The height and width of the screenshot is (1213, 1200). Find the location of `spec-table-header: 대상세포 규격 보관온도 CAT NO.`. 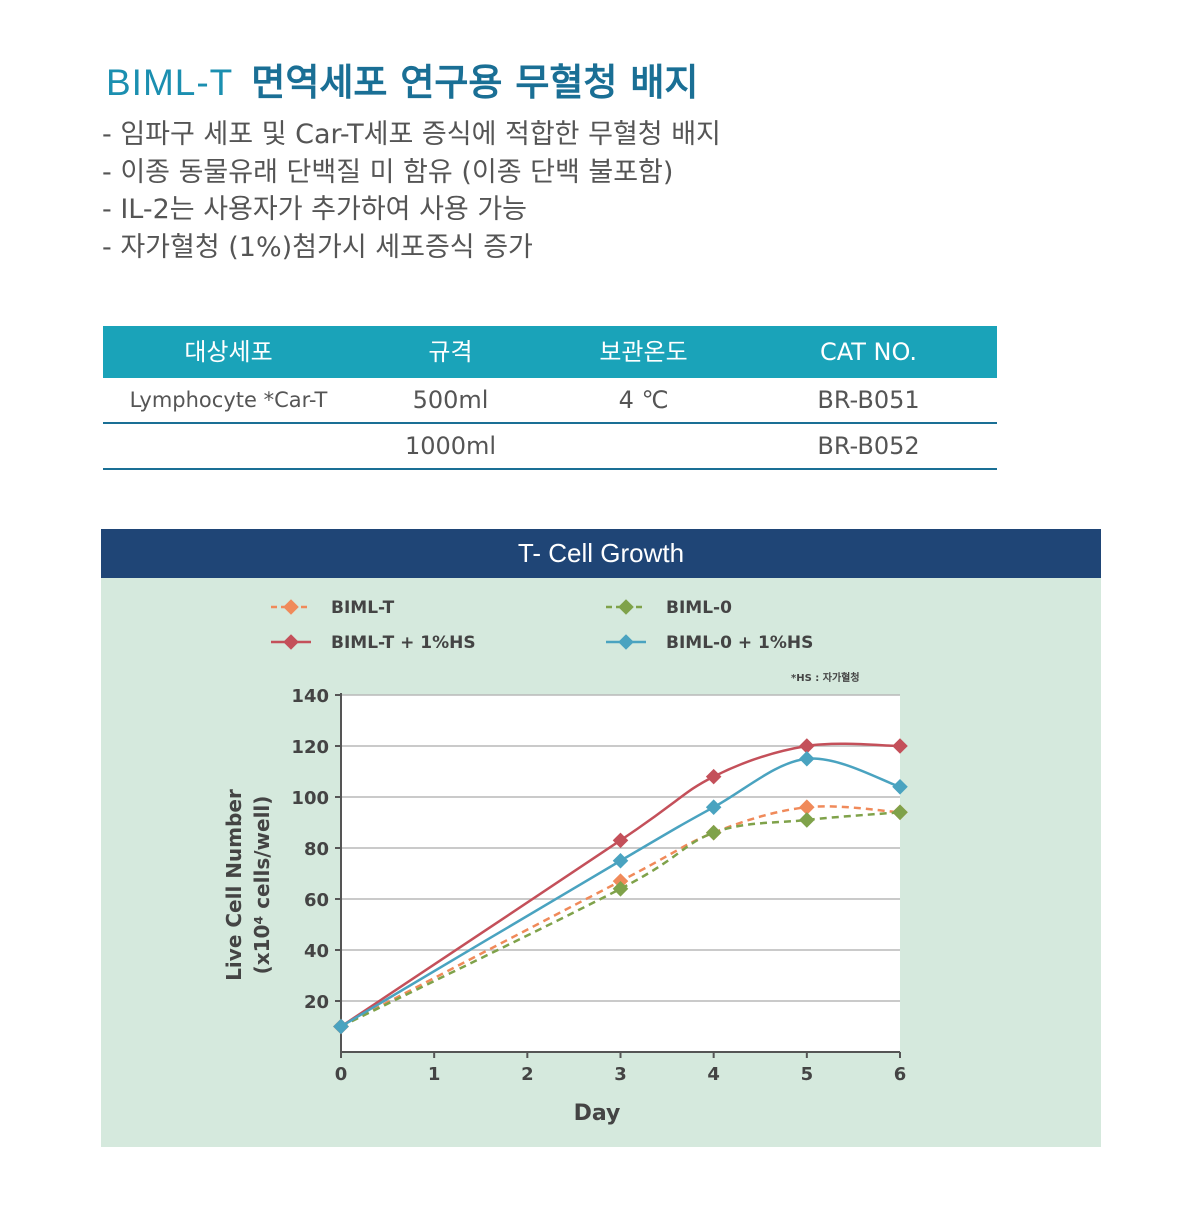

spec-table-header: 대상세포 규격 보관온도 CAT NO. is located at coordinates (550, 352).